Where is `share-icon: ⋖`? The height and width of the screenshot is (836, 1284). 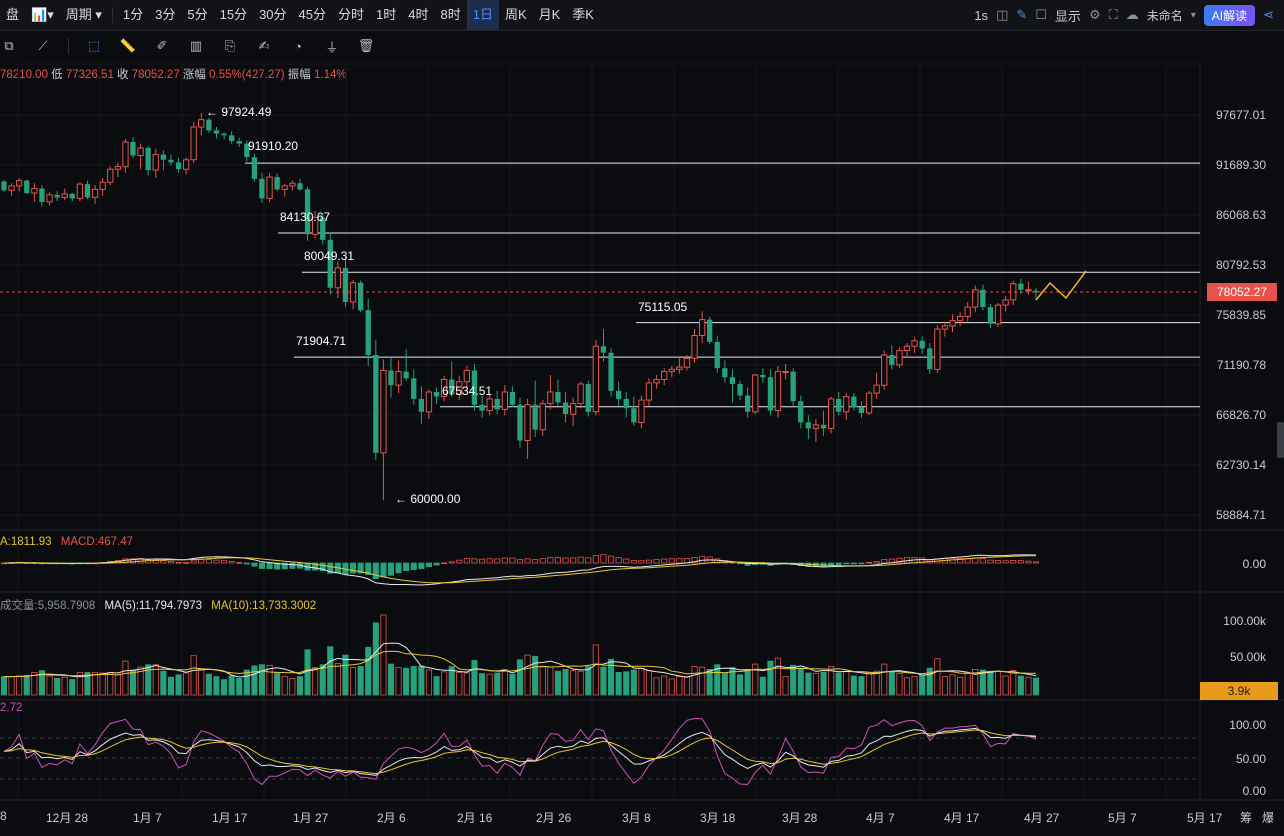 share-icon: ⋖ is located at coordinates (1268, 14).